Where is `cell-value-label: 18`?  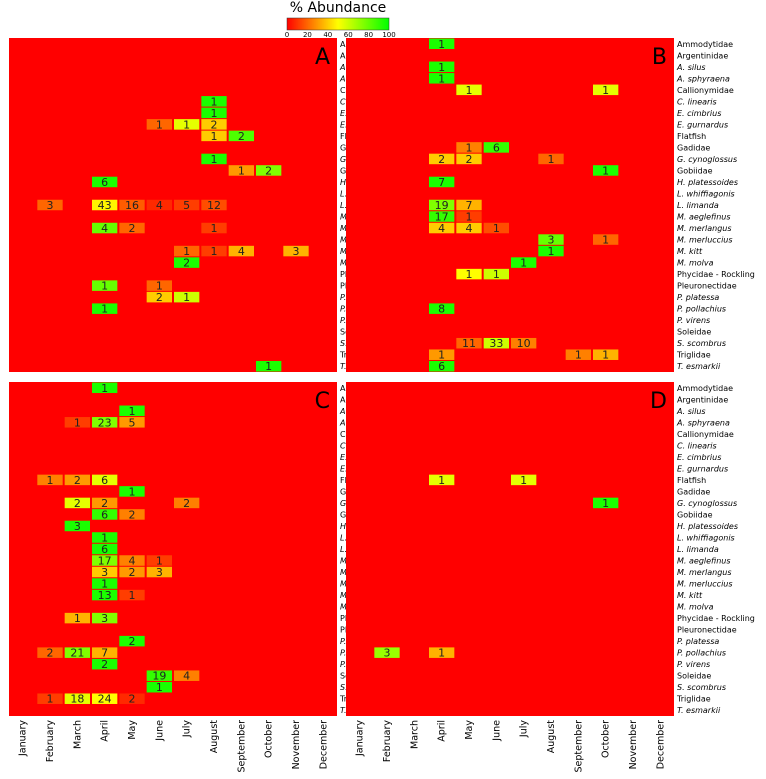 cell-value-label: 18 is located at coordinates (77, 699).